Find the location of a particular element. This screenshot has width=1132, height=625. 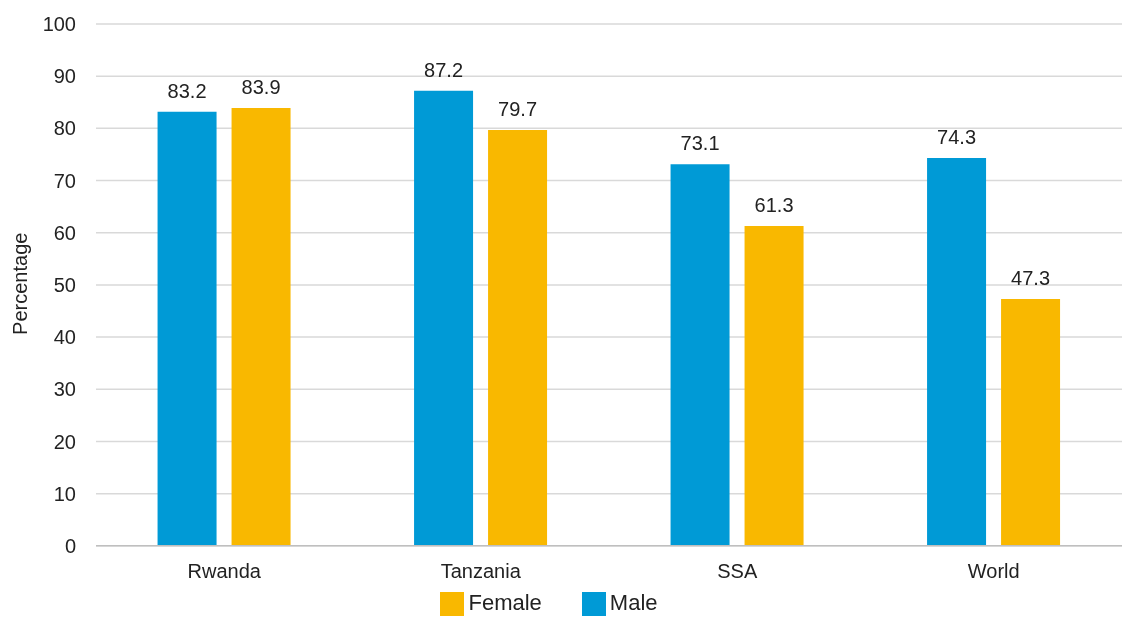

y-tick-label: 40 is located at coordinates (64, 337).